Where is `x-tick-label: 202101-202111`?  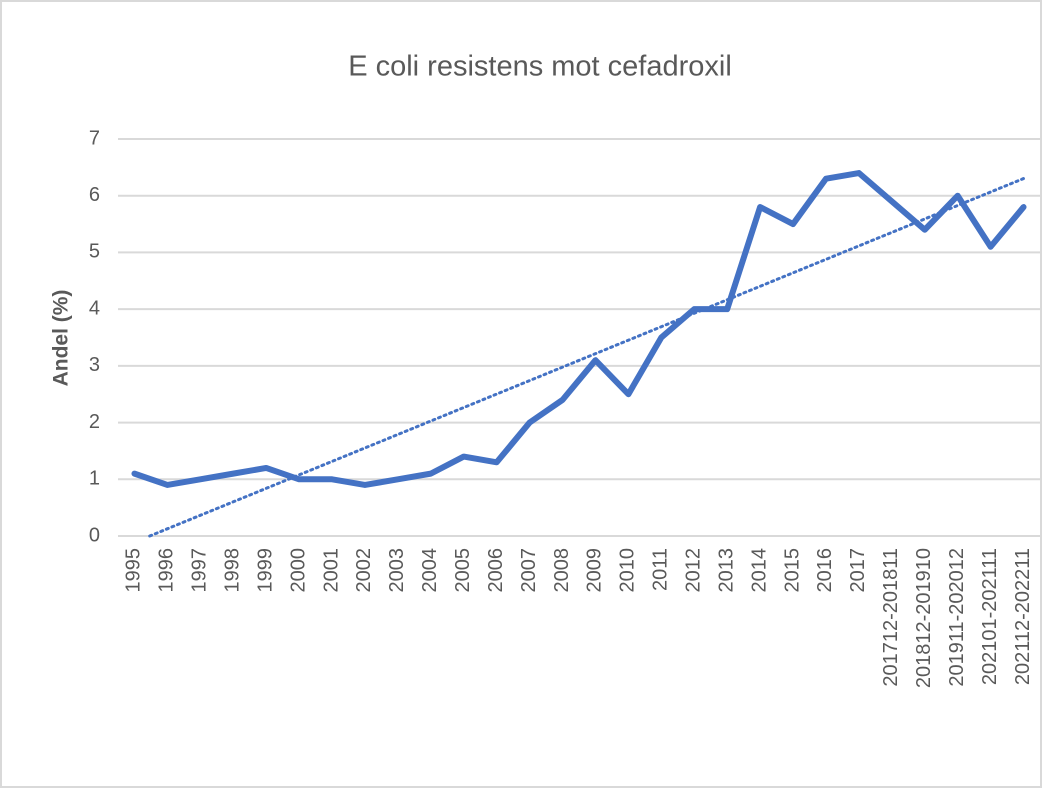 x-tick-label: 202101-202111 is located at coordinates (990, 616).